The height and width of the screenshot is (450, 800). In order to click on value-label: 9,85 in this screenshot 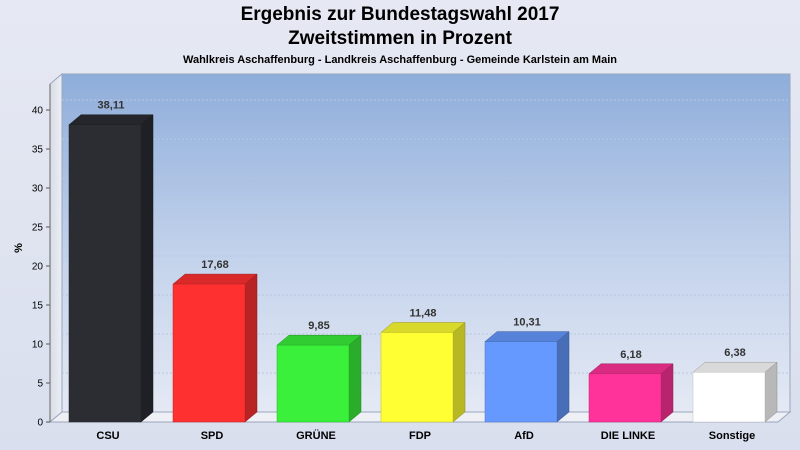, I will do `click(318, 326)`.